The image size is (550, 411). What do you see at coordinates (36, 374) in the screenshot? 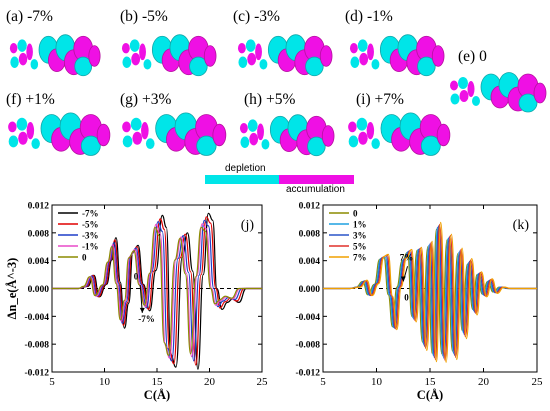
I see `y-tick-label: -0.012` at bounding box center [36, 374].